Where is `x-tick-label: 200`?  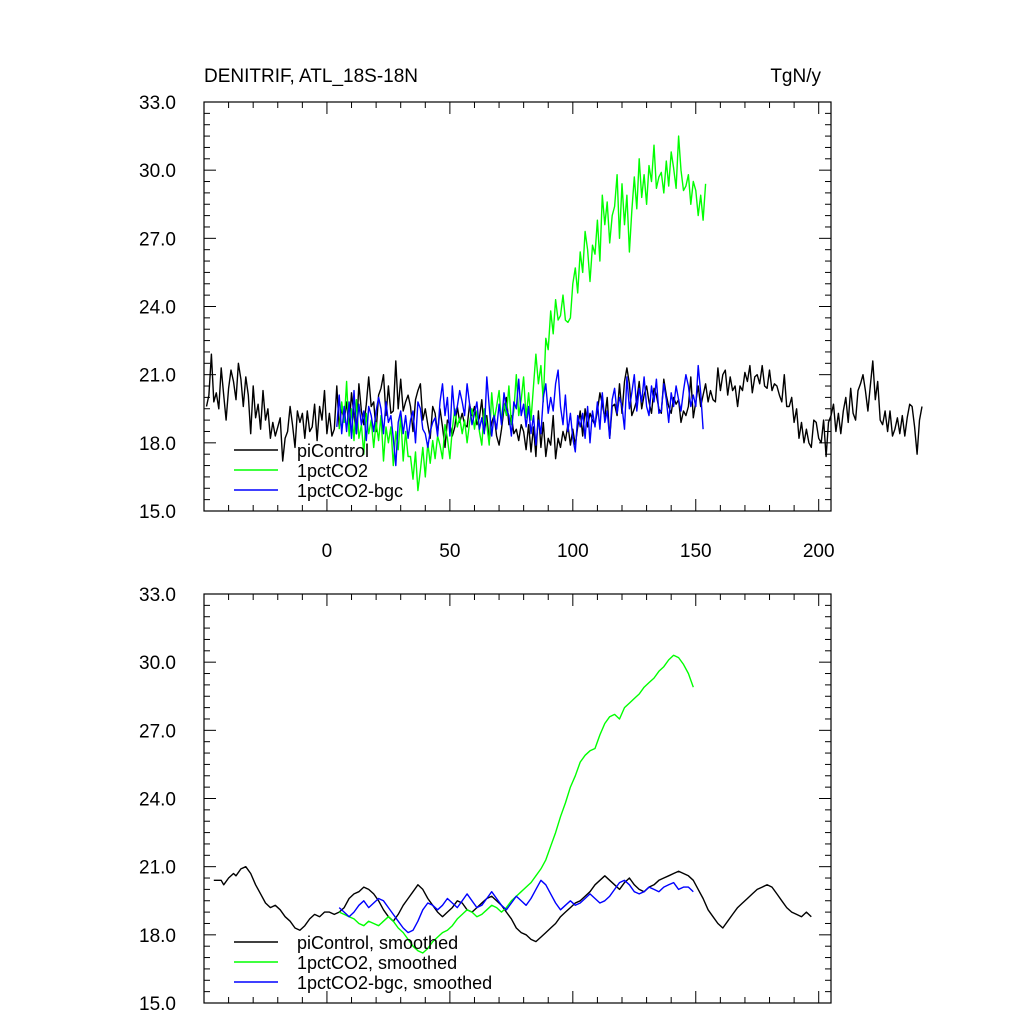 x-tick-label: 200 is located at coordinates (819, 551).